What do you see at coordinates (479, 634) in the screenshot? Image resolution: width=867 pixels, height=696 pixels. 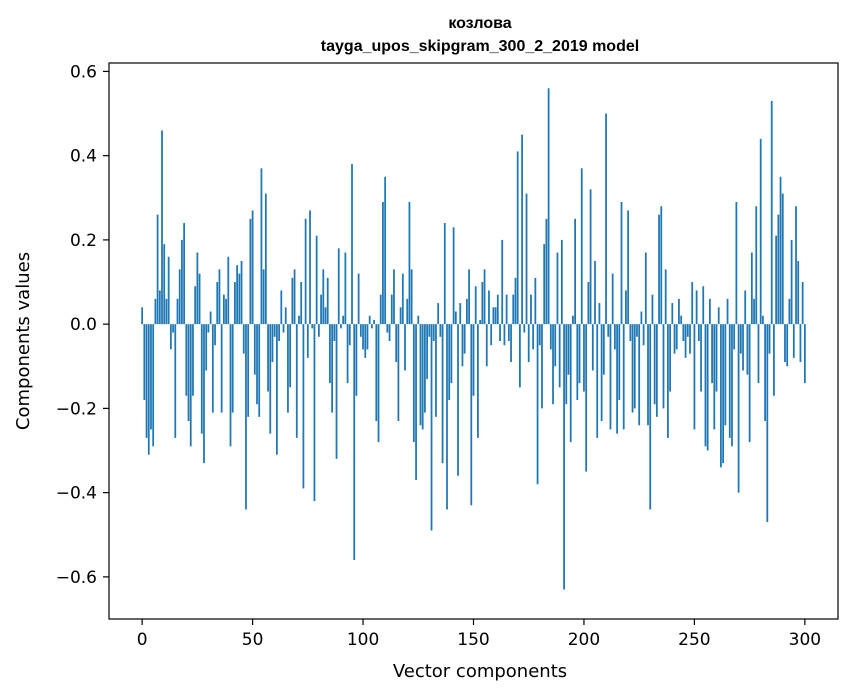 I see `x-axis-ticks: 0 50 100 150 200 250 300` at bounding box center [479, 634].